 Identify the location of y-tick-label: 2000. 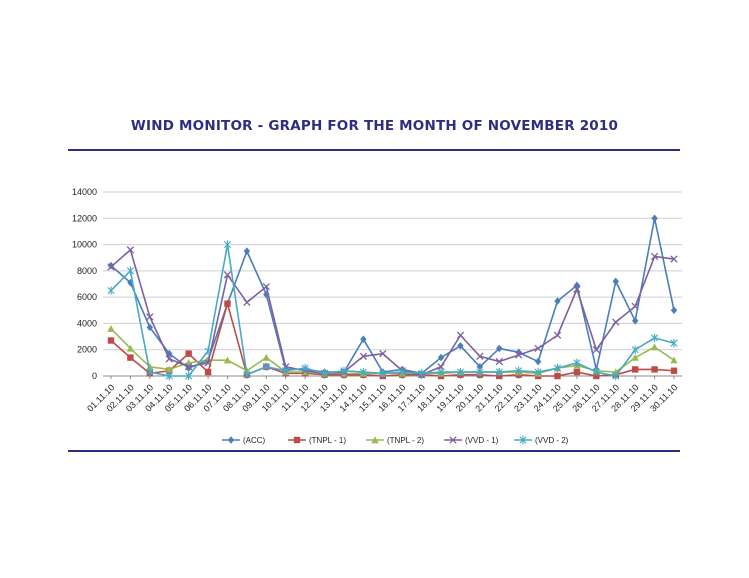
(87, 350).